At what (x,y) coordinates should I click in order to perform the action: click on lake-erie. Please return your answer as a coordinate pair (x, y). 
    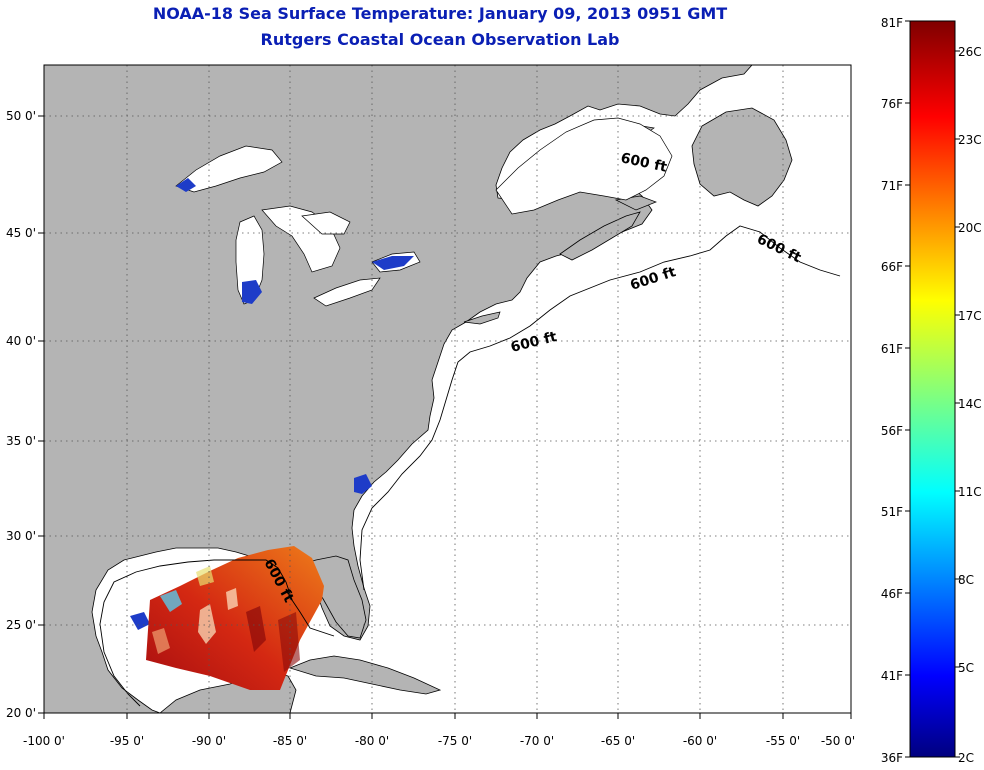
    Looking at the image, I should click on (347, 292).